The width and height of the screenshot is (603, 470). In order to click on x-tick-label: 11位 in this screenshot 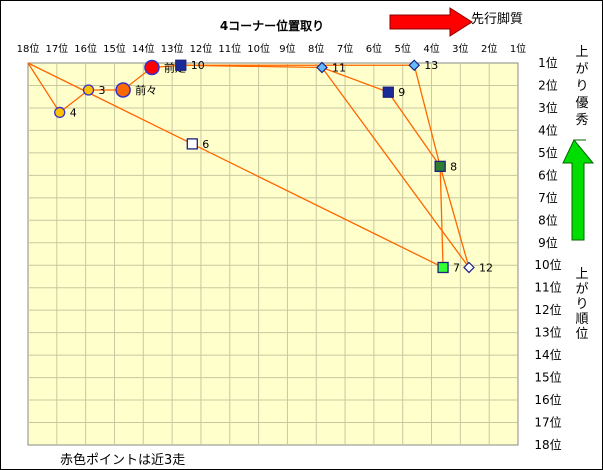, I will do `click(229, 48)`.